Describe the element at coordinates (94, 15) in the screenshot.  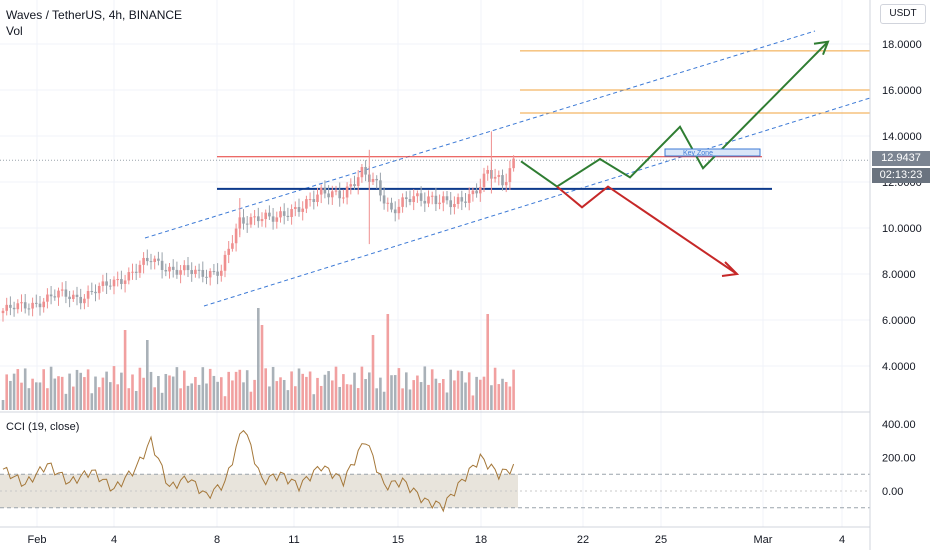
I see `chart-title: Waves / TetherUS, 4h, BINANCE` at that location.